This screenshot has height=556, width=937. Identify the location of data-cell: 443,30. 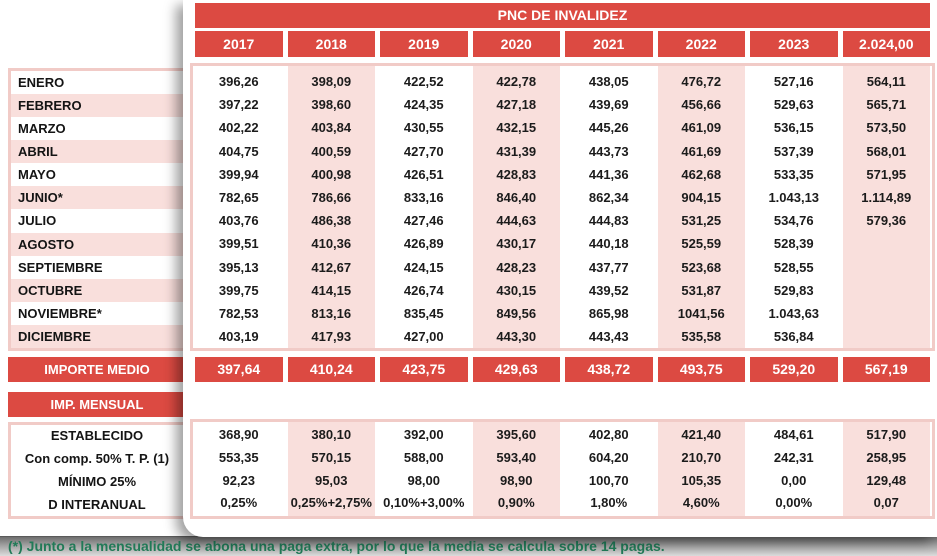
(516, 337).